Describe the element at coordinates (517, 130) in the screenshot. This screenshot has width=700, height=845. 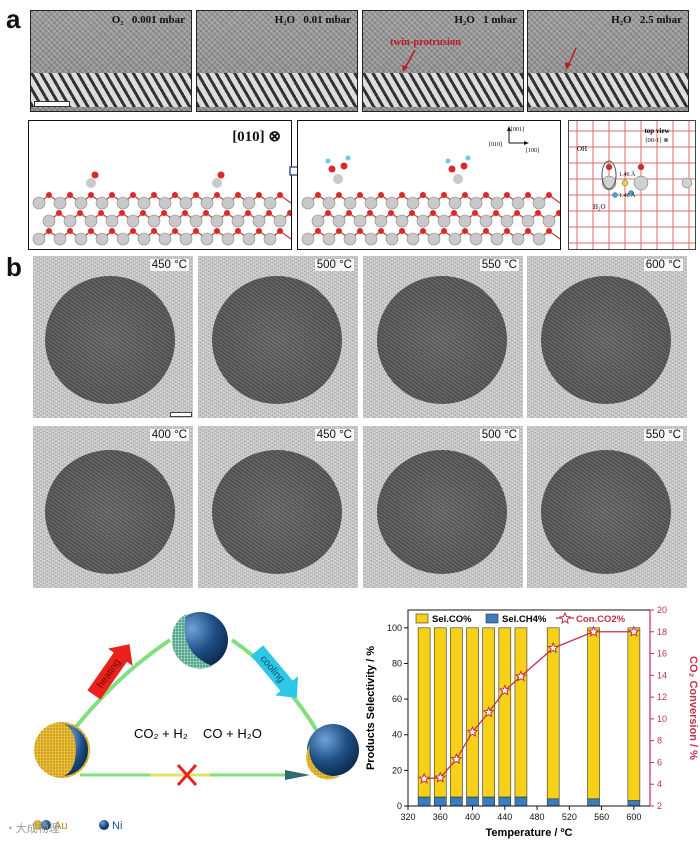
I see `axis-up-label: [001]` at that location.